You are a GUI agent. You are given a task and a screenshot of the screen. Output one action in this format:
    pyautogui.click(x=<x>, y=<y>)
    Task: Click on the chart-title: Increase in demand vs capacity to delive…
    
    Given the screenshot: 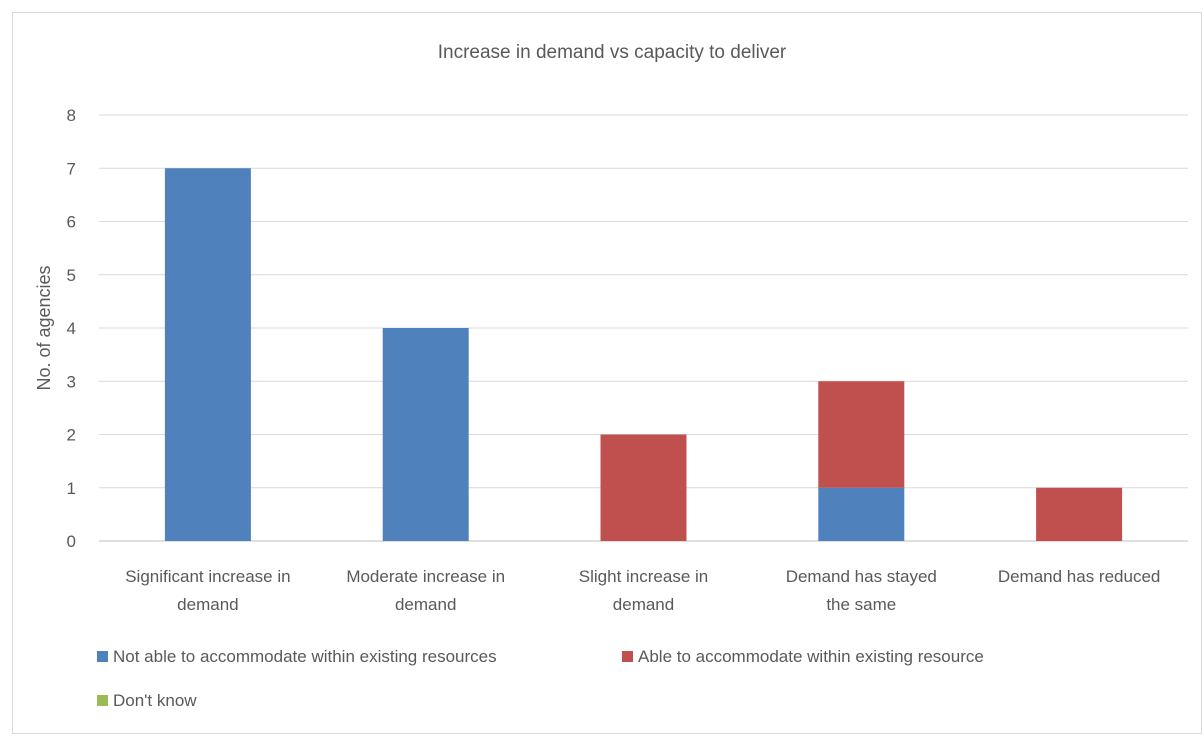 What is the action you would take?
    pyautogui.click(x=612, y=52)
    